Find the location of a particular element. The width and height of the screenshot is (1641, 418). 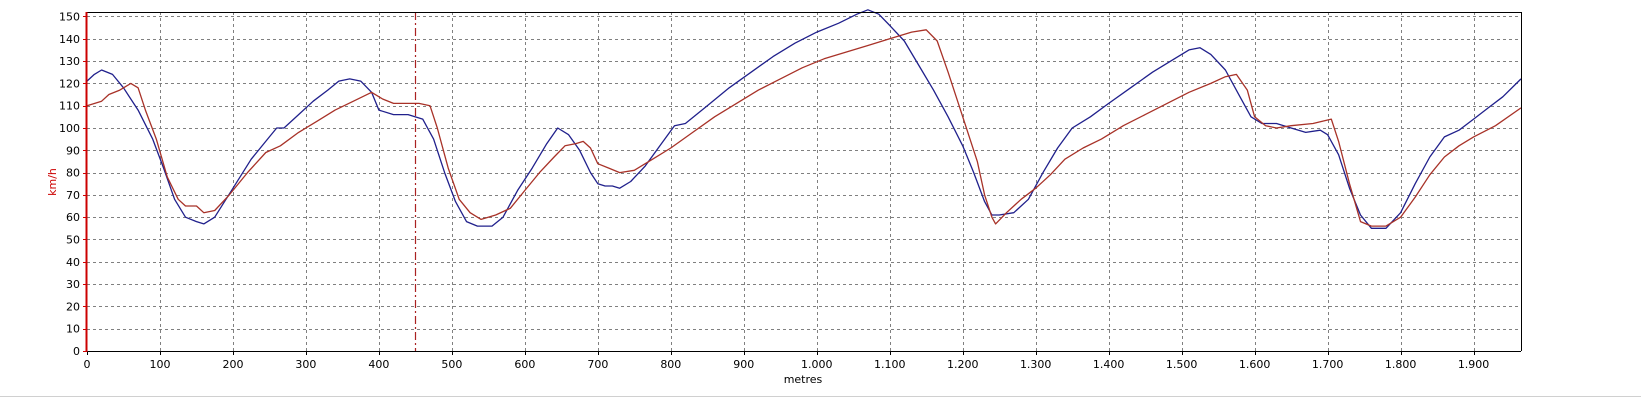

x-tick-label: 300 is located at coordinates (305, 364).